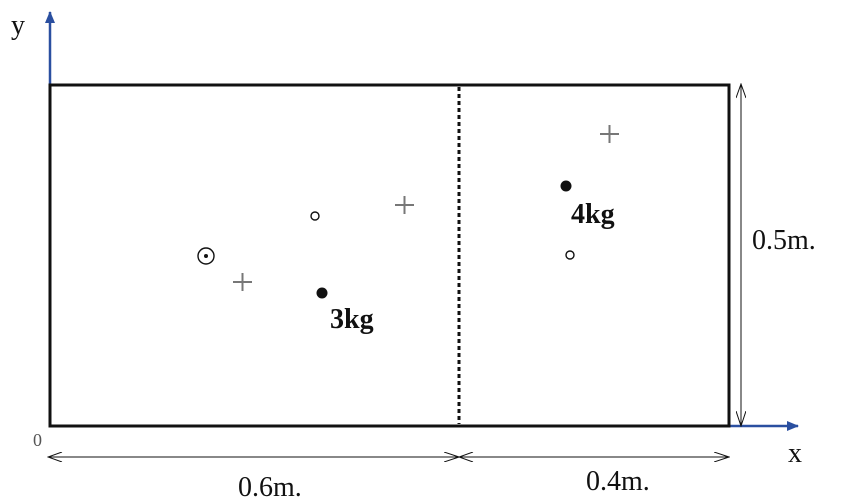  I want to click on left-small-point, so click(315, 216).